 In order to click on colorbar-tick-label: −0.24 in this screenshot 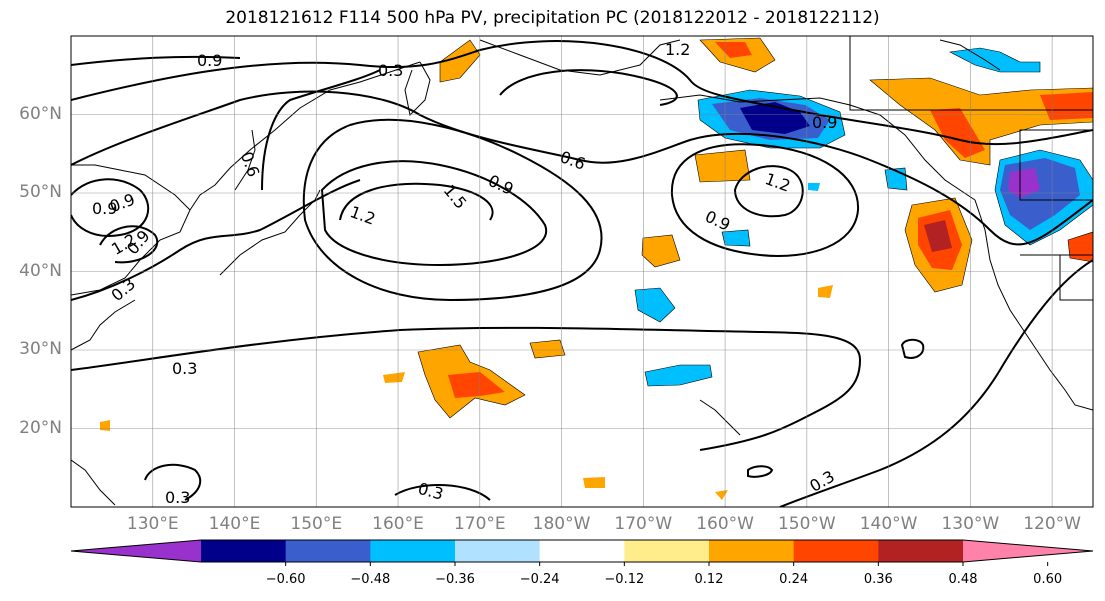, I will do `click(539, 579)`.